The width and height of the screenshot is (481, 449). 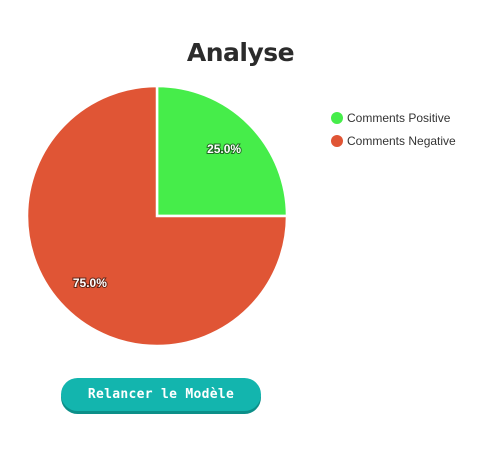 What do you see at coordinates (161, 394) in the screenshot?
I see `rerun-model-button: Relancer le Modèle` at bounding box center [161, 394].